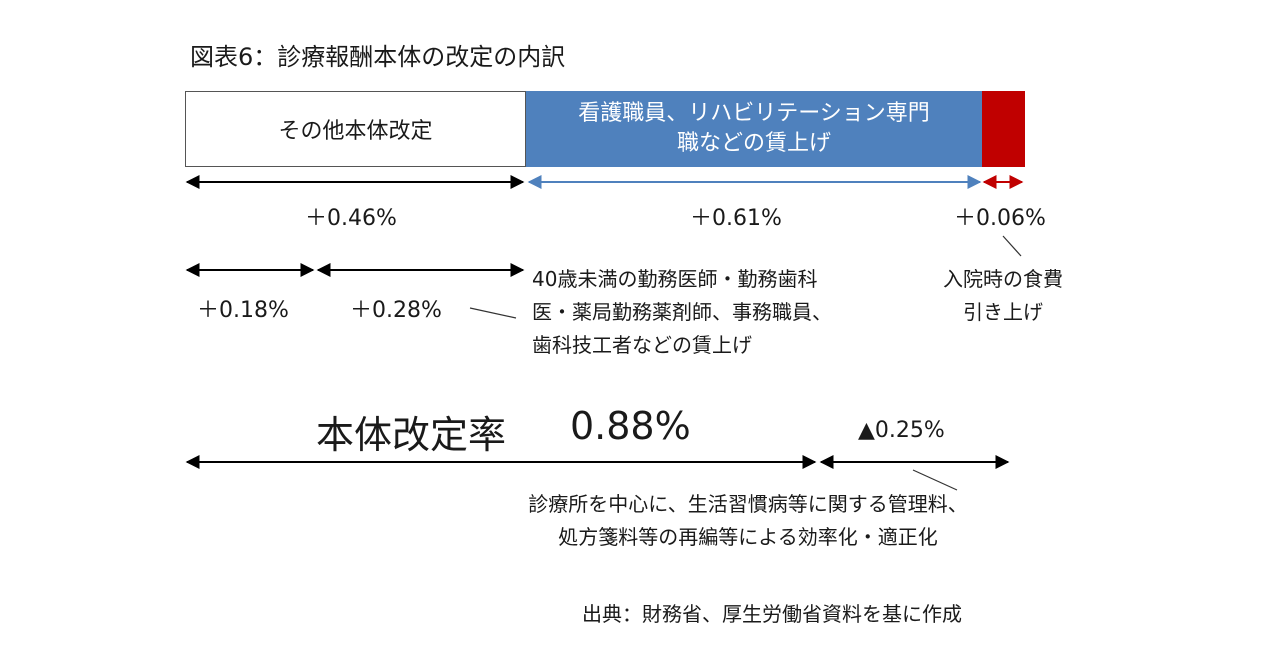 The height and width of the screenshot is (657, 1272). Describe the element at coordinates (378, 57) in the screenshot. I see `figure-title: 図表6：診療報酬本体の改定の内訳` at that location.